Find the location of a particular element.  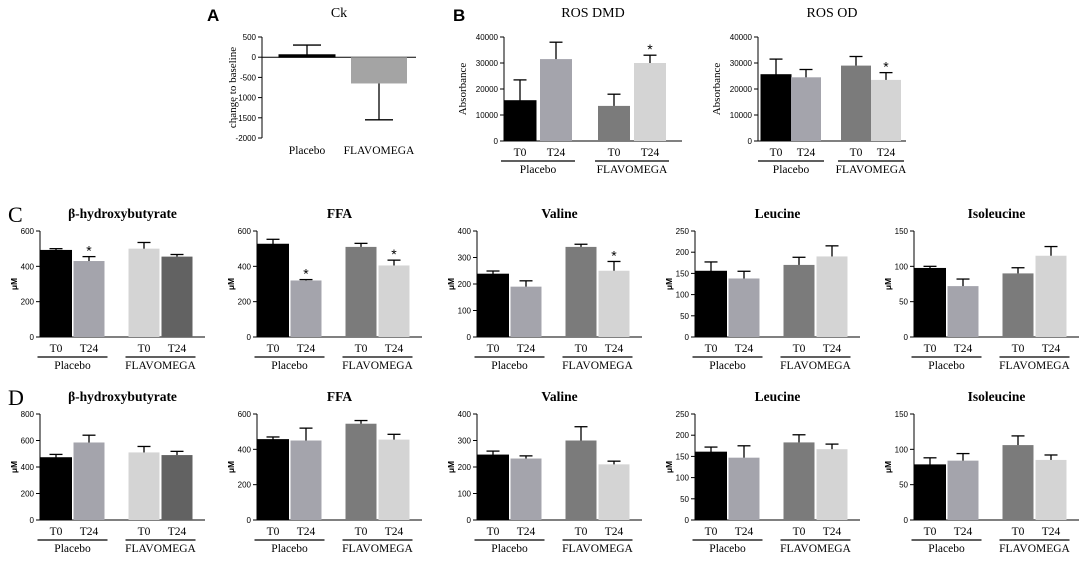

b-dmd-category-4: T24 is located at coordinates (650, 153).